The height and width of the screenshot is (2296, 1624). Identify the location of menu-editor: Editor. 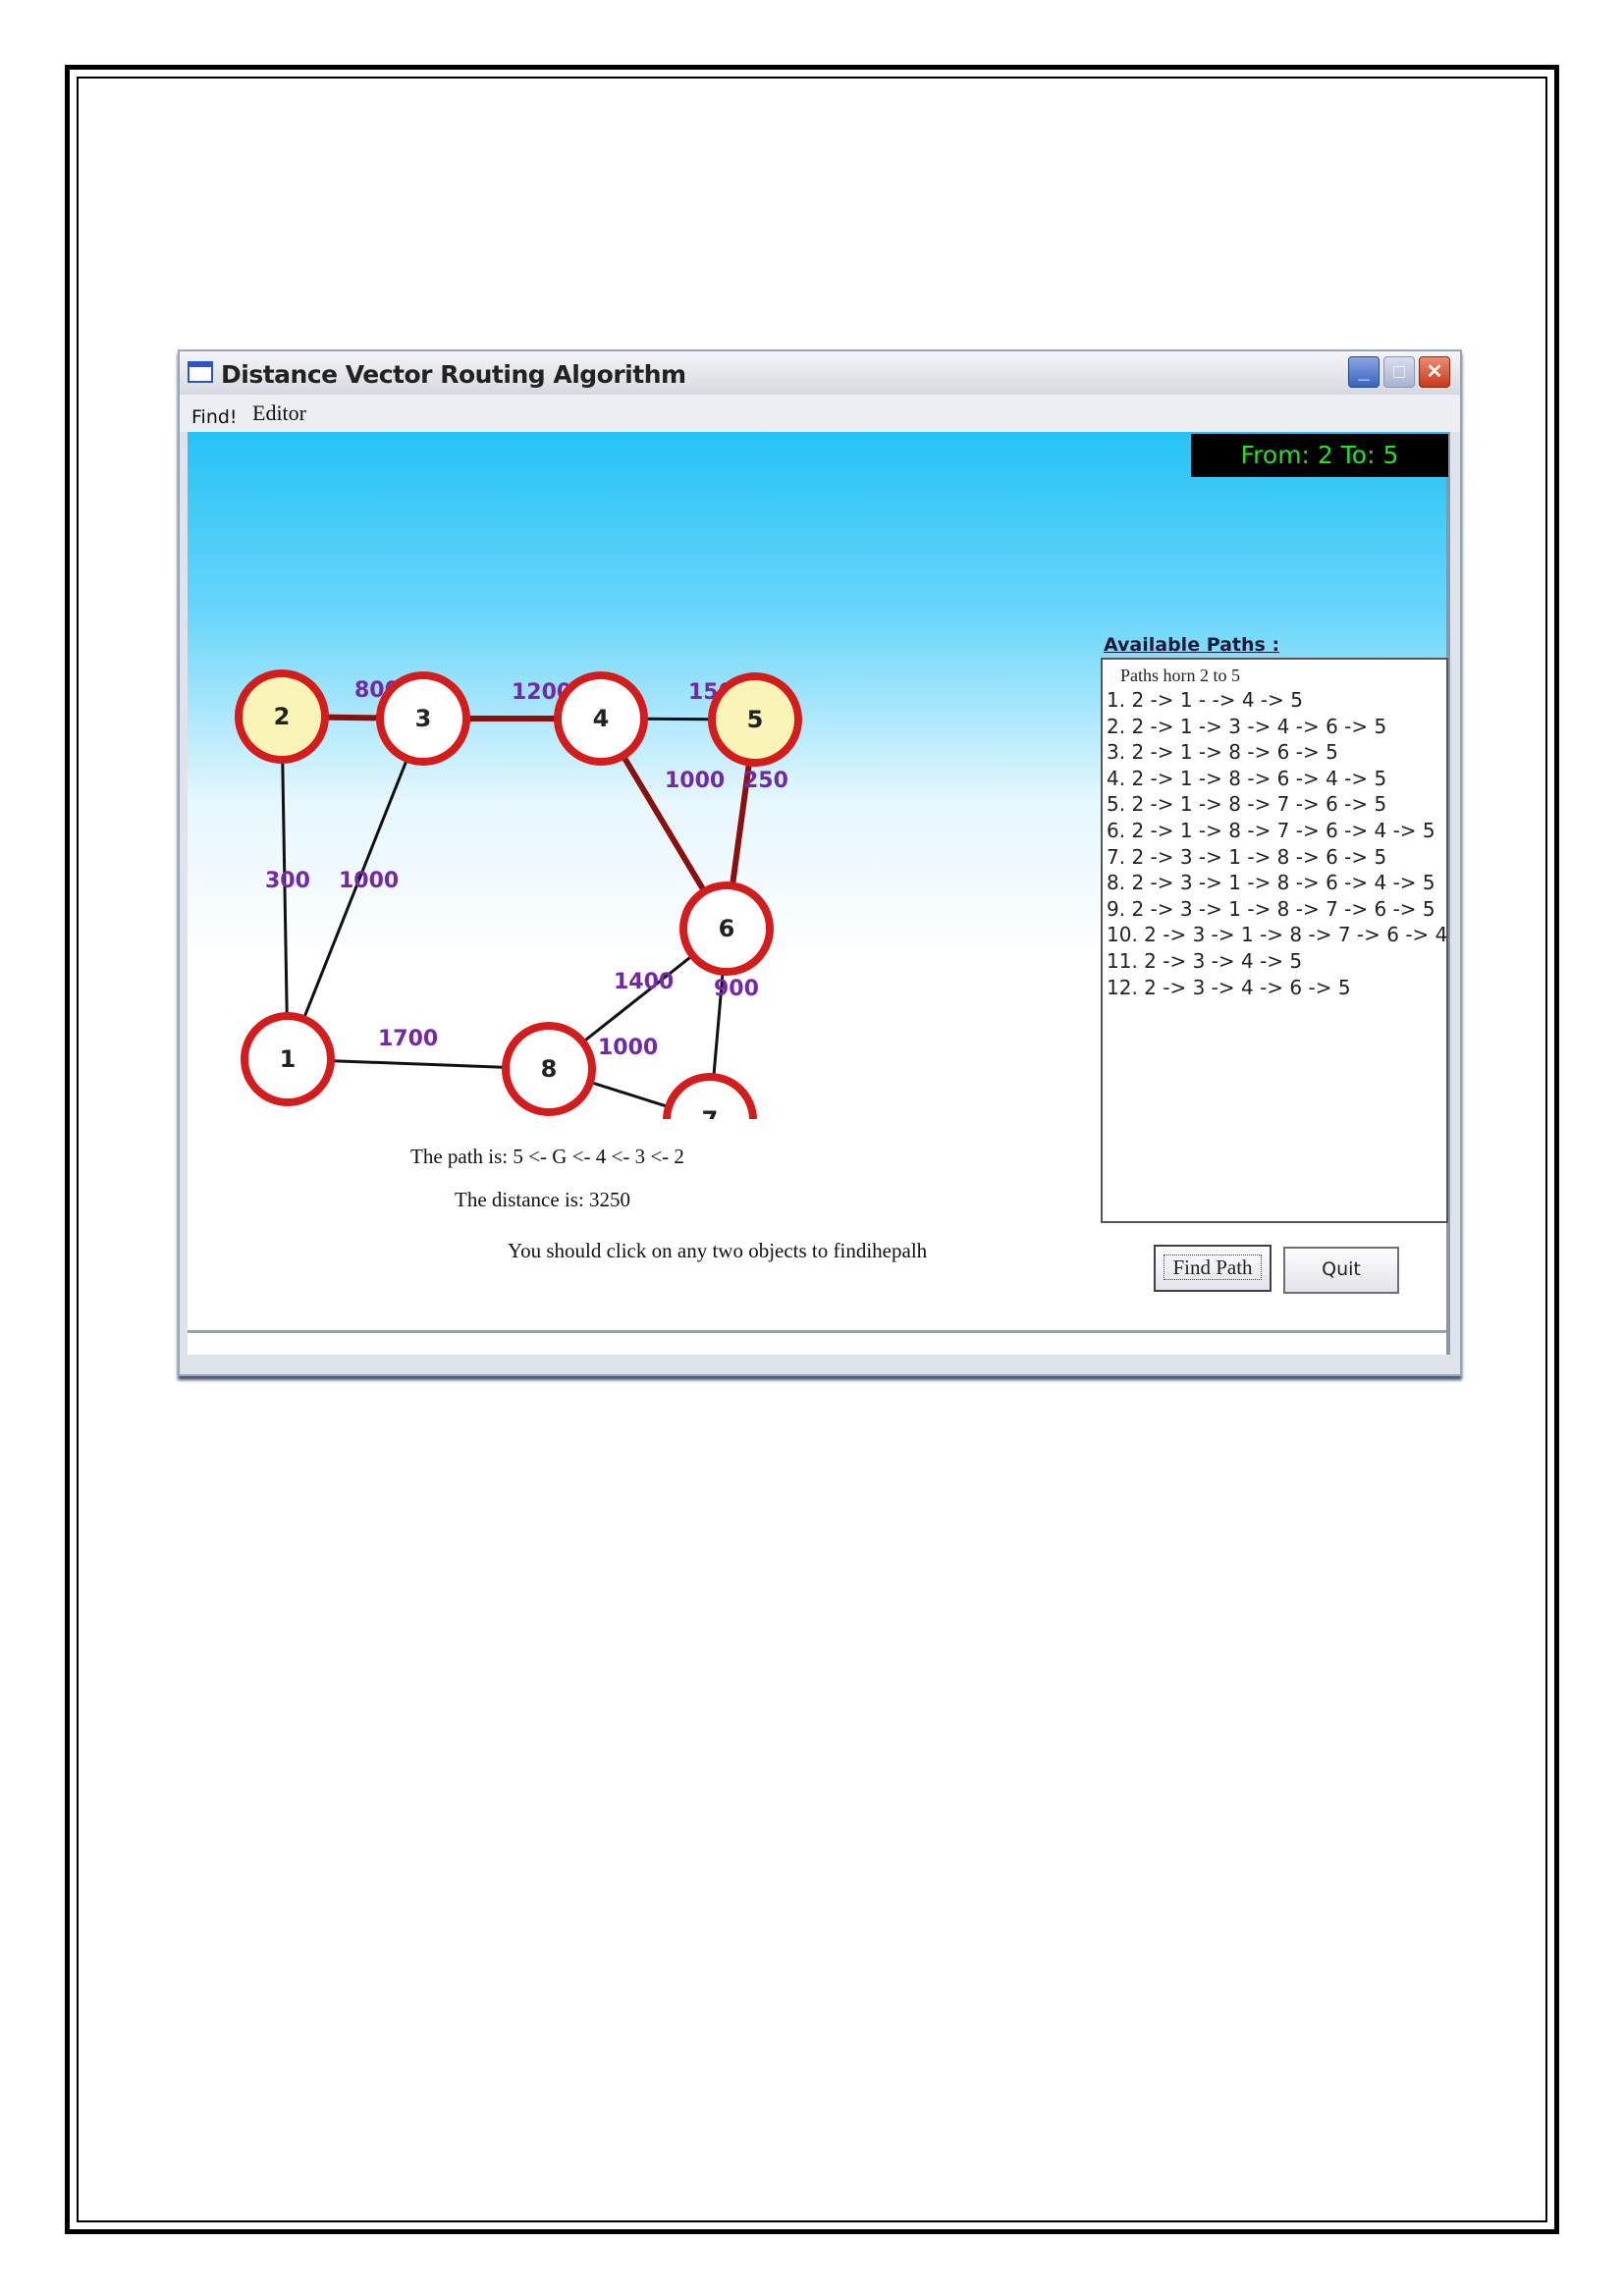
(279, 412).